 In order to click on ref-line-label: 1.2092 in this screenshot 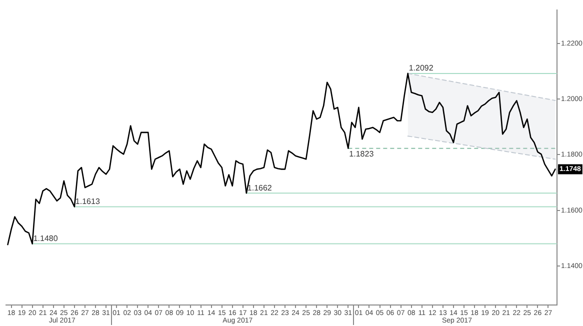, I will do `click(421, 68)`.